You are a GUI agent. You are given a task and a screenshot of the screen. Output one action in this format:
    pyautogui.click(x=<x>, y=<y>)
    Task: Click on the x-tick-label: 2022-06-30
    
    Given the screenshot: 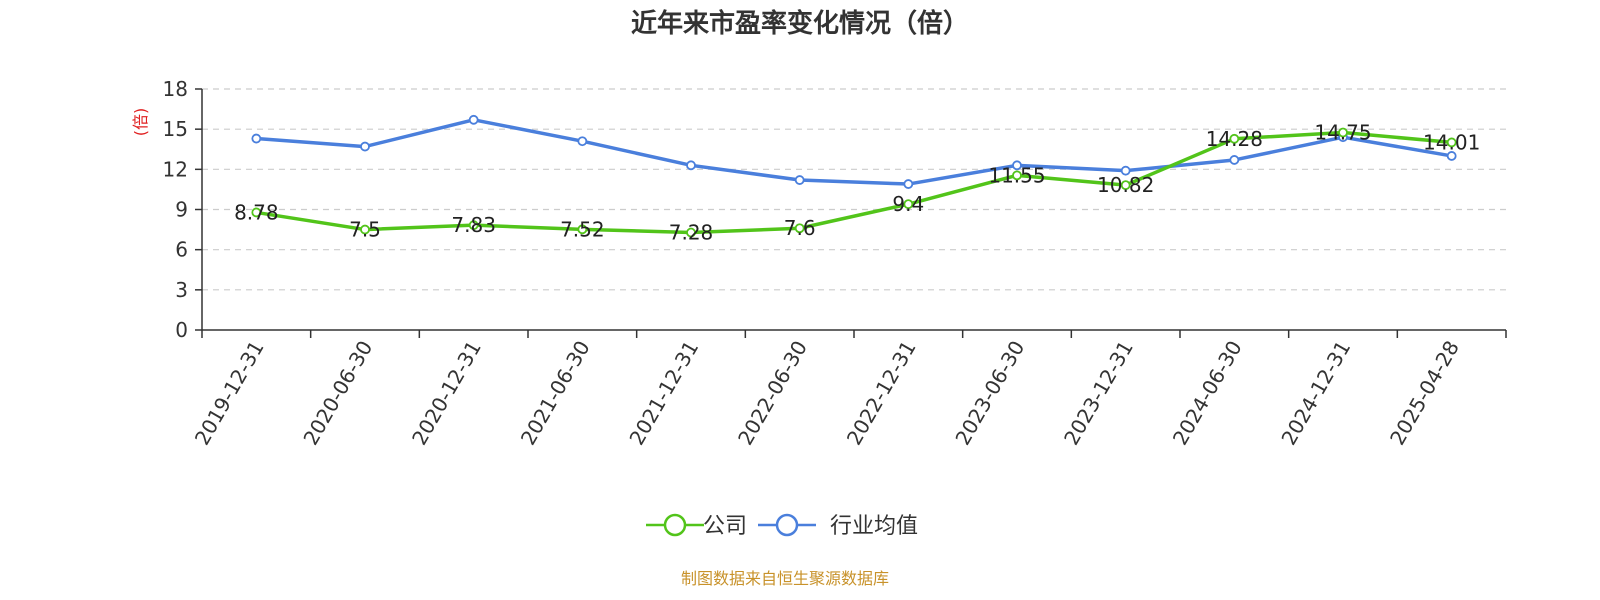 What is the action you would take?
    pyautogui.click(x=772, y=393)
    